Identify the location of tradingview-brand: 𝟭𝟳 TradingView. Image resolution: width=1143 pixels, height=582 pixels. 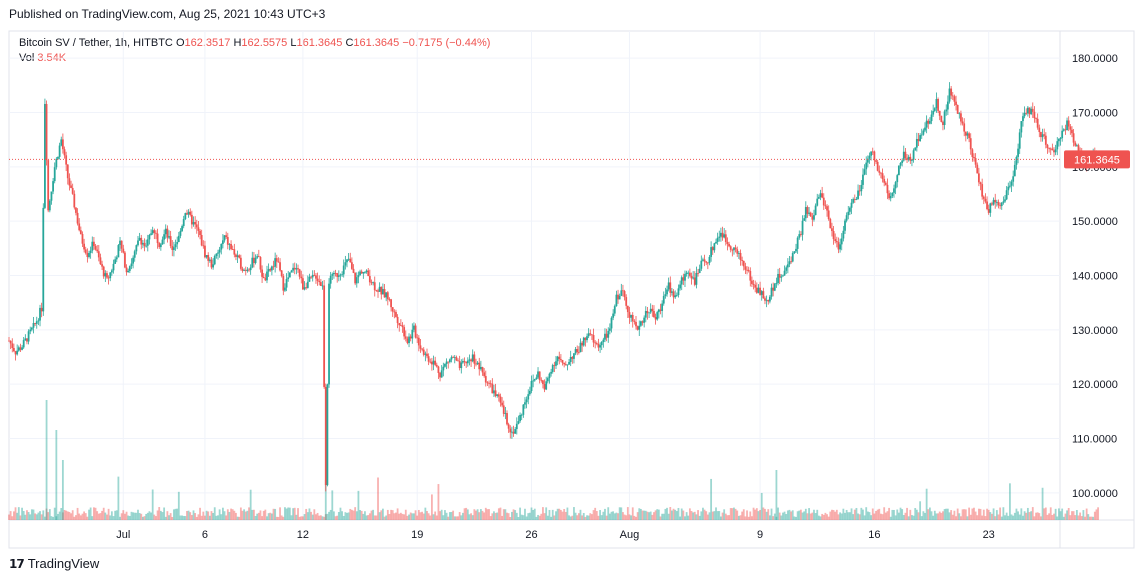
(54, 563).